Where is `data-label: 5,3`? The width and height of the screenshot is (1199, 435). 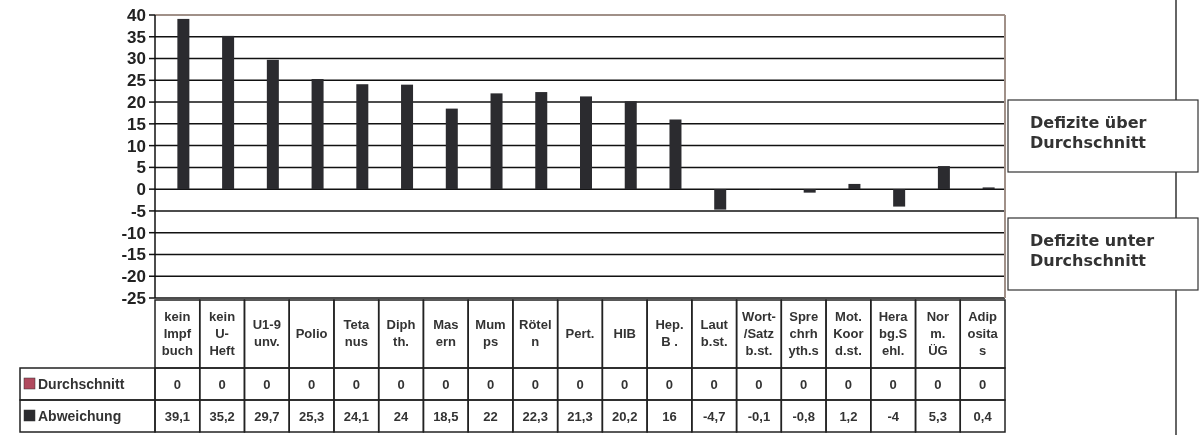 data-label: 5,3 is located at coordinates (937, 416).